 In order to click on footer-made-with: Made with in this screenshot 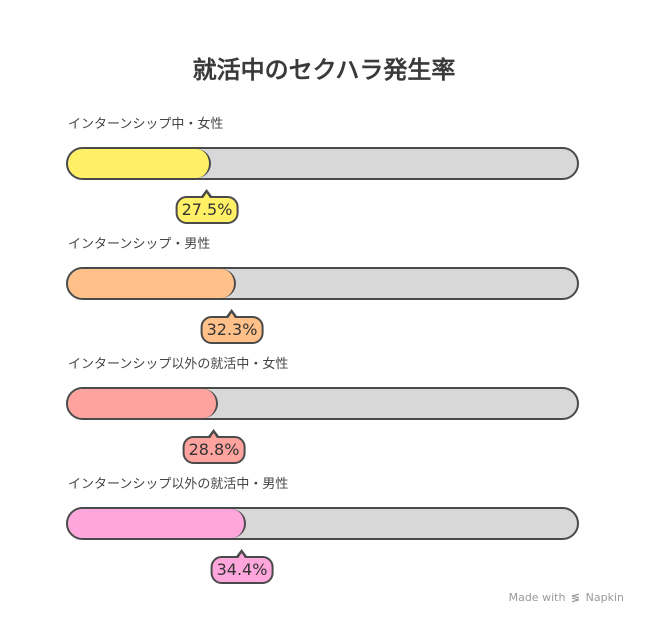, I will do `click(537, 597)`.